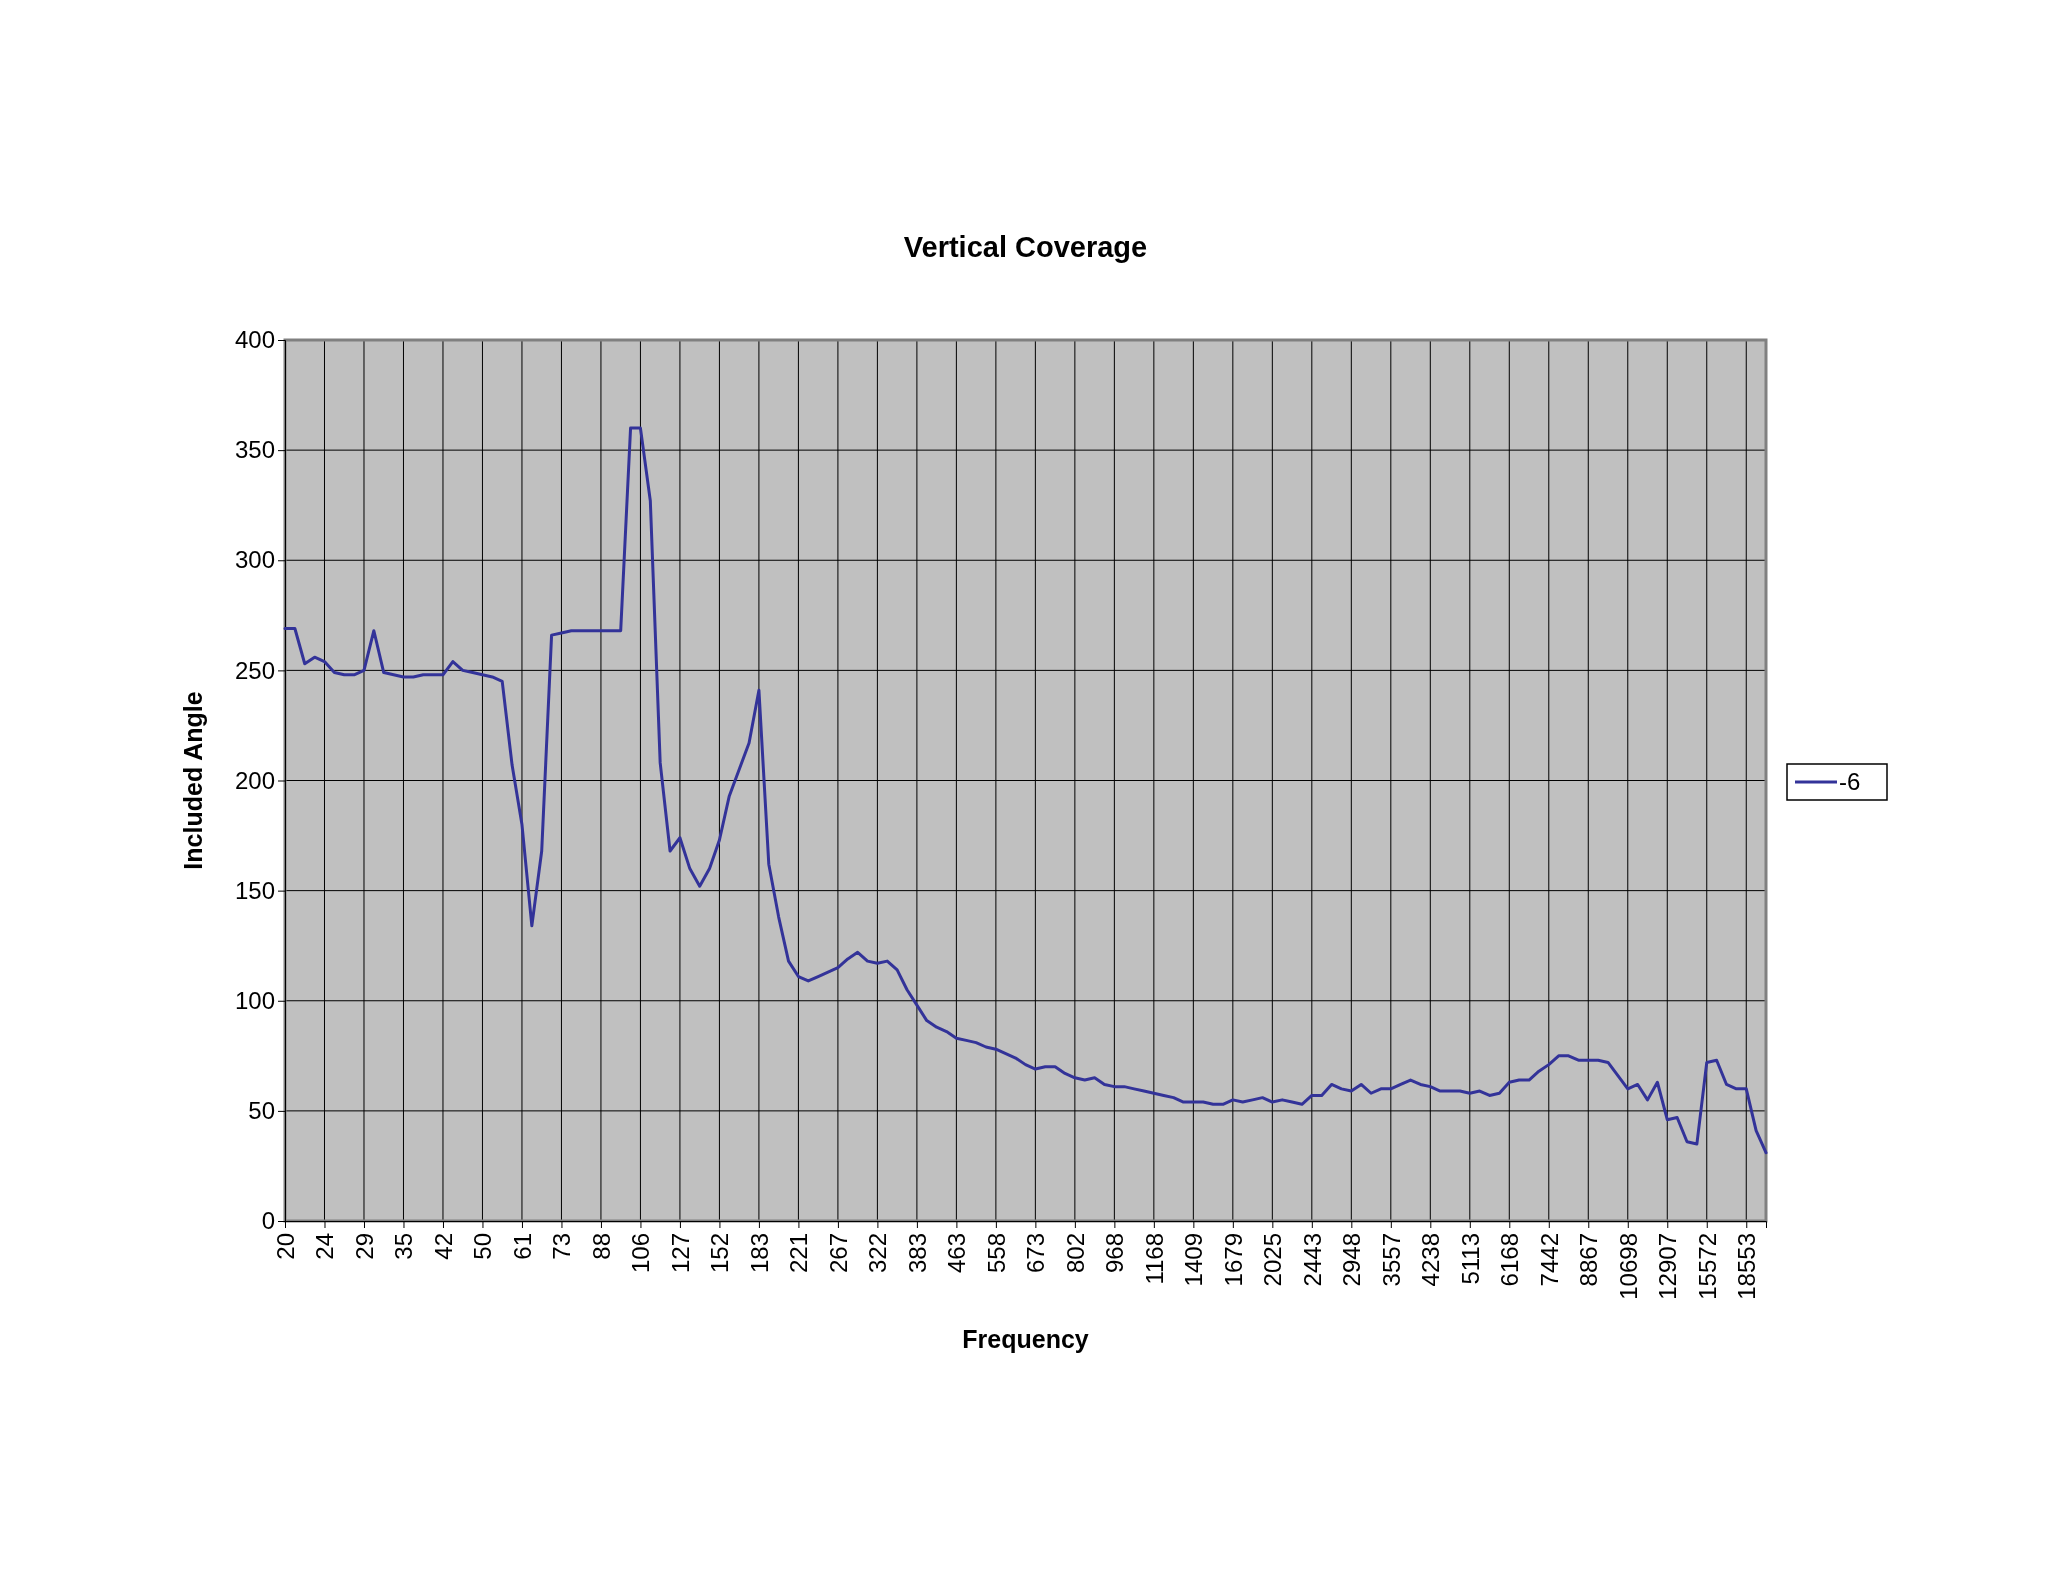  Describe the element at coordinates (878, 1253) in the screenshot. I see `x-tick-label: 322` at that location.